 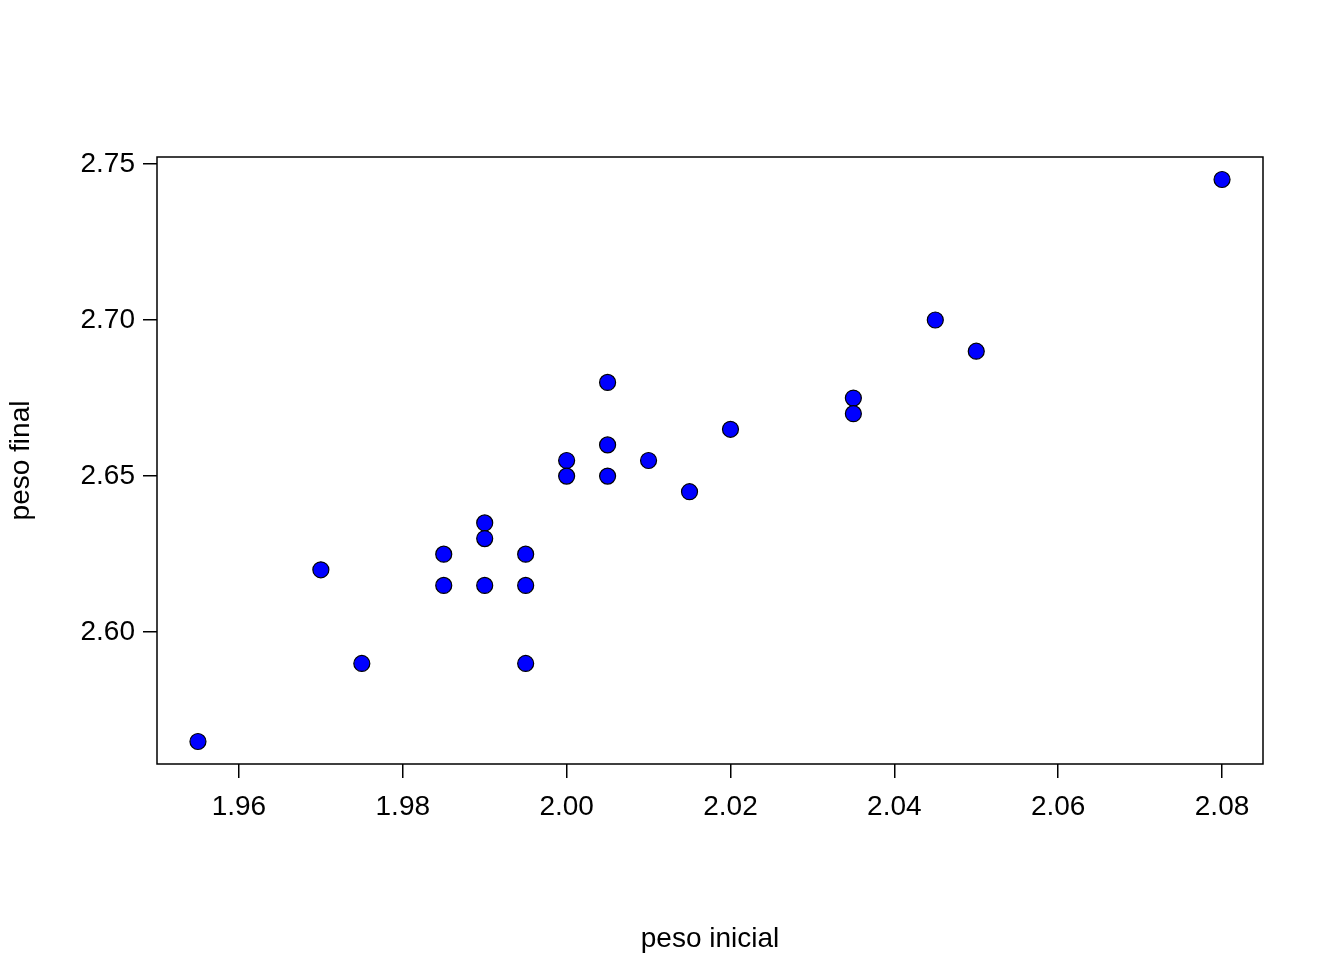 I want to click on y-tick-label: 2.75, so click(x=107, y=162).